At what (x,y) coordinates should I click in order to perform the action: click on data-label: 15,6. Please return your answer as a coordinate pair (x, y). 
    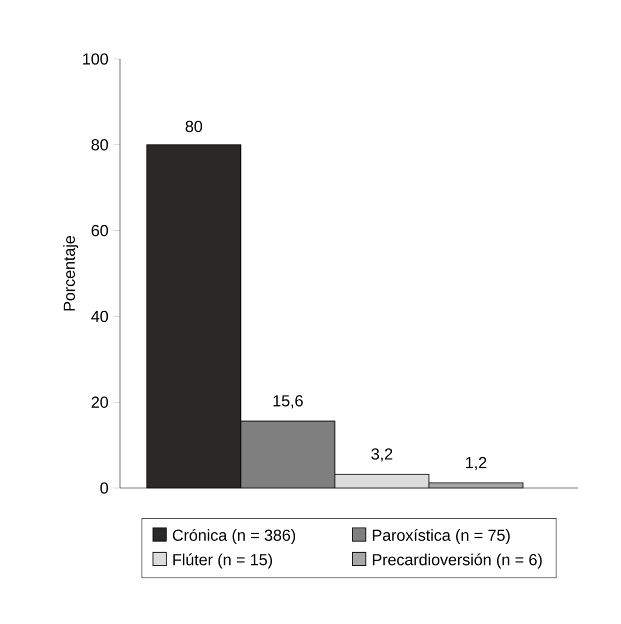
    Looking at the image, I should click on (288, 401).